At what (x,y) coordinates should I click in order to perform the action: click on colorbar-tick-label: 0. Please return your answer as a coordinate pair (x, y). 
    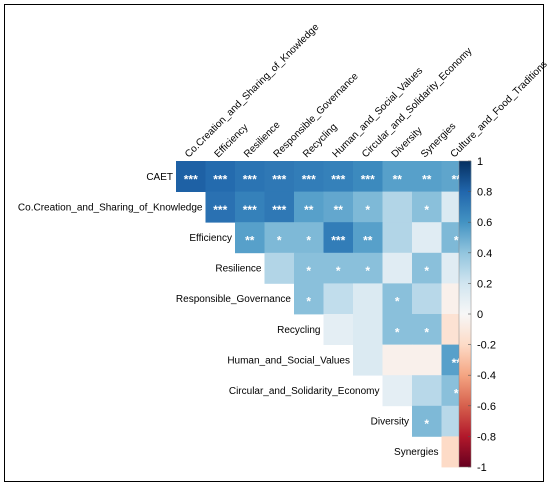
    Looking at the image, I should click on (480, 315).